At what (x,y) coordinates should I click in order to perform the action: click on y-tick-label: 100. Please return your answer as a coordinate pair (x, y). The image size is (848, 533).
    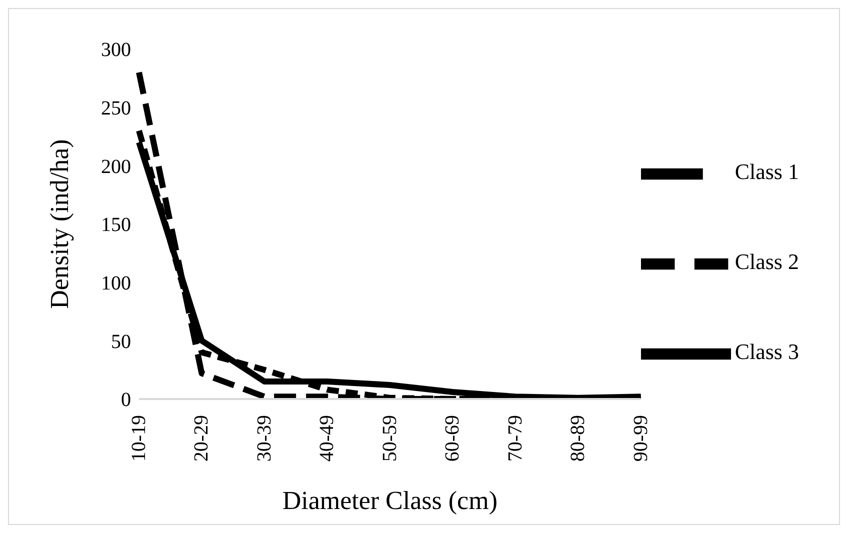
    Looking at the image, I should click on (116, 283).